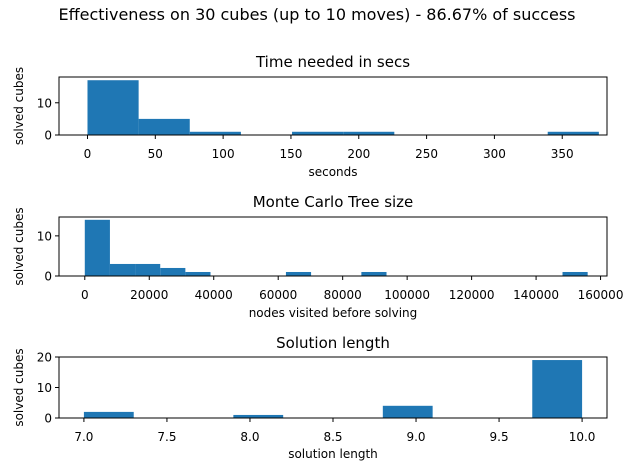 The height and width of the screenshot is (476, 633). What do you see at coordinates (407, 295) in the screenshot?
I see `x-tick-label: 100000` at bounding box center [407, 295].